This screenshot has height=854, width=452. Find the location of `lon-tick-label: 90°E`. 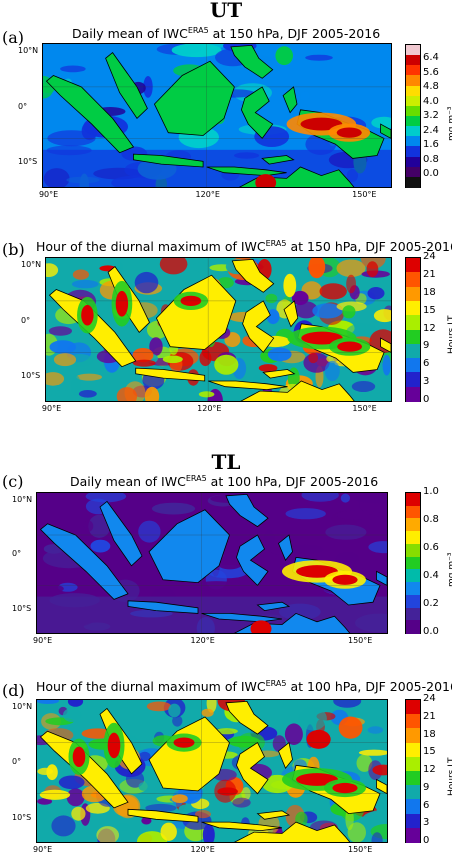

lon-tick-label: 90°E is located at coordinates (51, 408).